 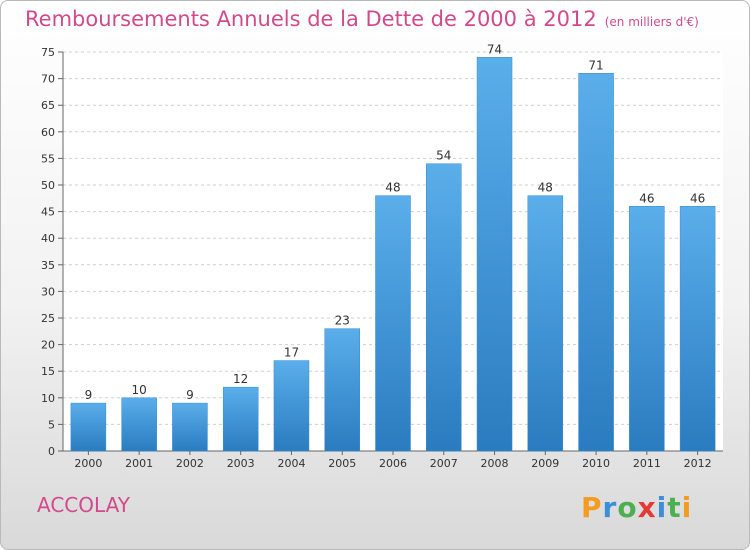 What do you see at coordinates (48, 345) in the screenshot?
I see `y-tick-label: 20` at bounding box center [48, 345].